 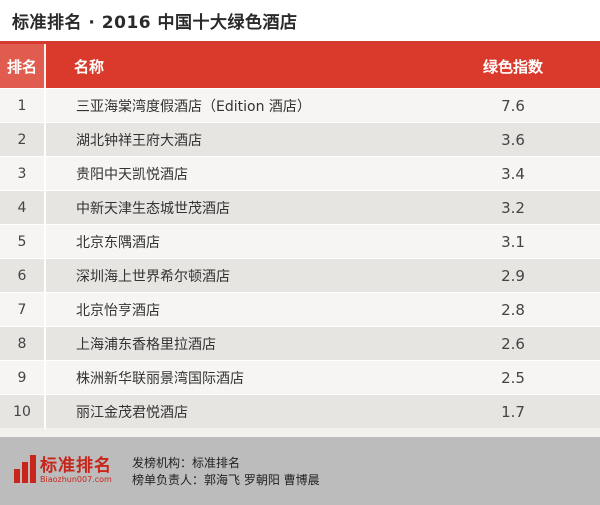 I want to click on row-score: 7.6, so click(x=513, y=105).